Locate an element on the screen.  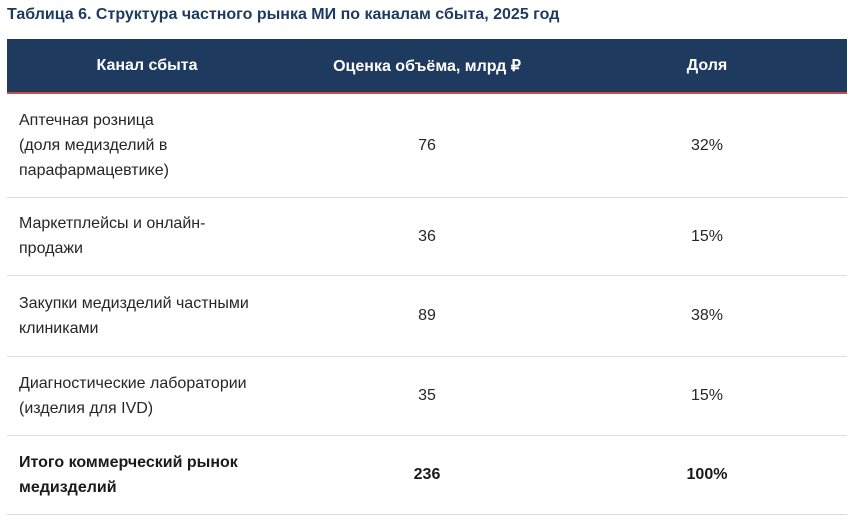
total-volume-cell: 236 is located at coordinates (427, 475).